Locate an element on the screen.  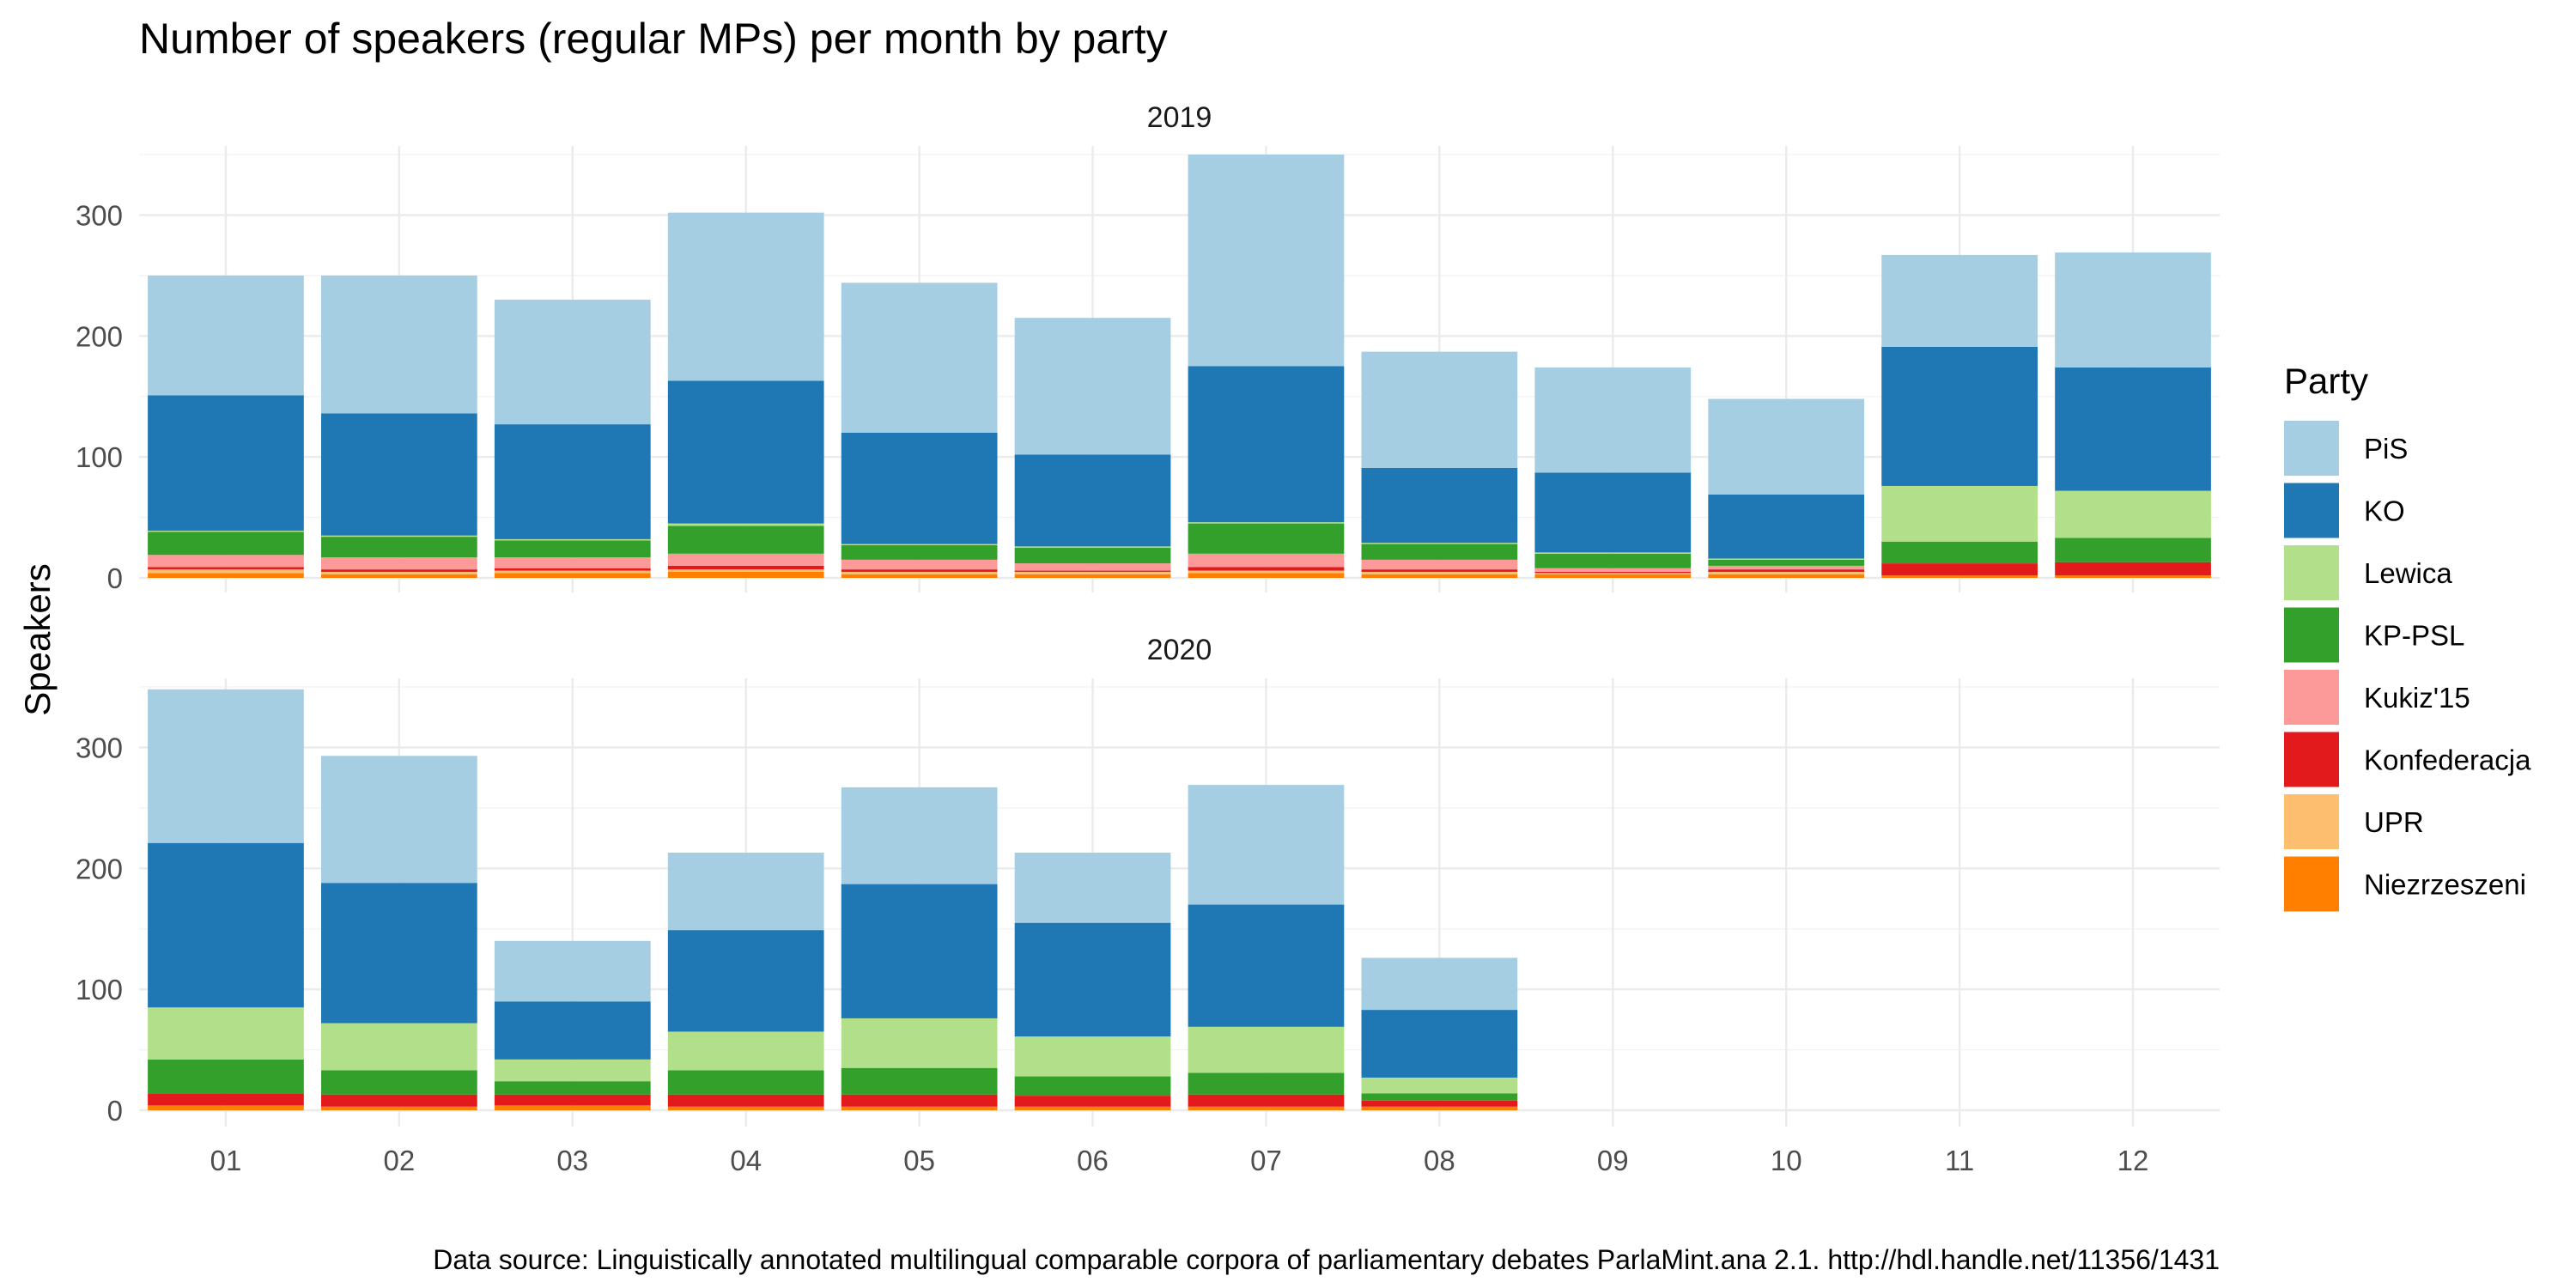
legend-label-kukiz-15: Kukiz'15 is located at coordinates (2417, 698).